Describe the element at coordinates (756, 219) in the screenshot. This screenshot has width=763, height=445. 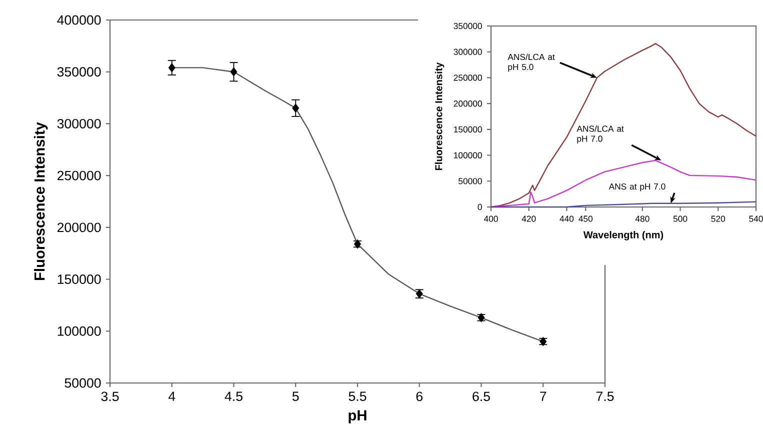
I see `x-tick-label: 540` at that location.